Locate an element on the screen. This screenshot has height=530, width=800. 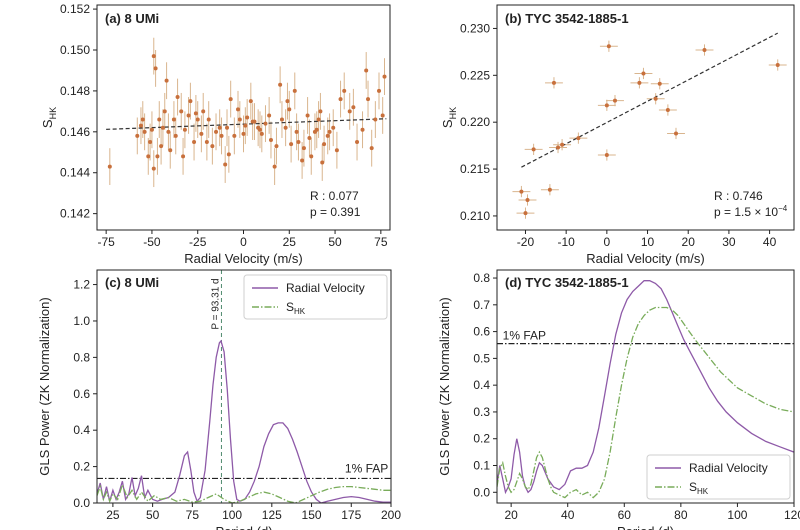
legend-label-shk: SHK is located at coordinates (699, 488).